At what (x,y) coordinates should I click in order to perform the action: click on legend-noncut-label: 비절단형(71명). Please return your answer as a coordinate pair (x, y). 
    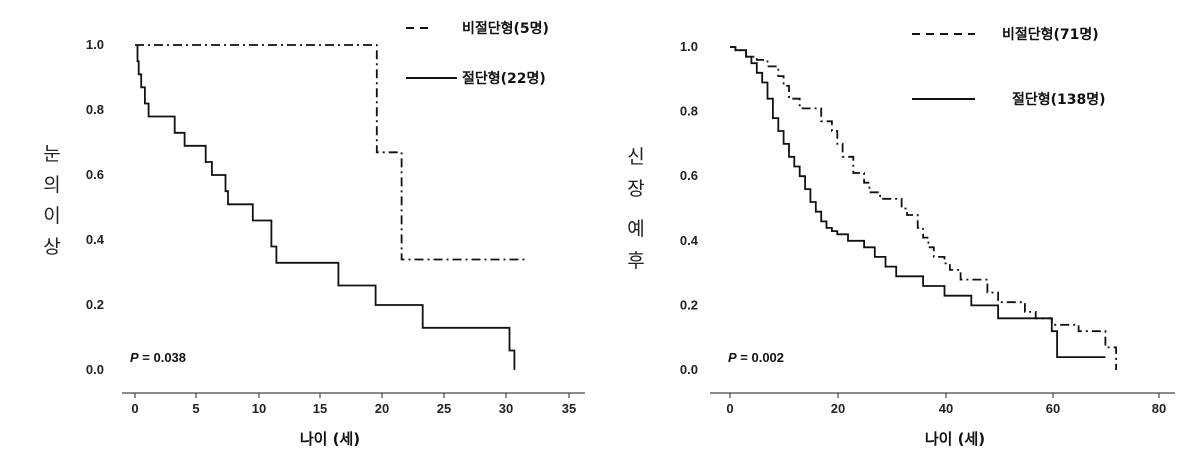
    Looking at the image, I should click on (1050, 34).